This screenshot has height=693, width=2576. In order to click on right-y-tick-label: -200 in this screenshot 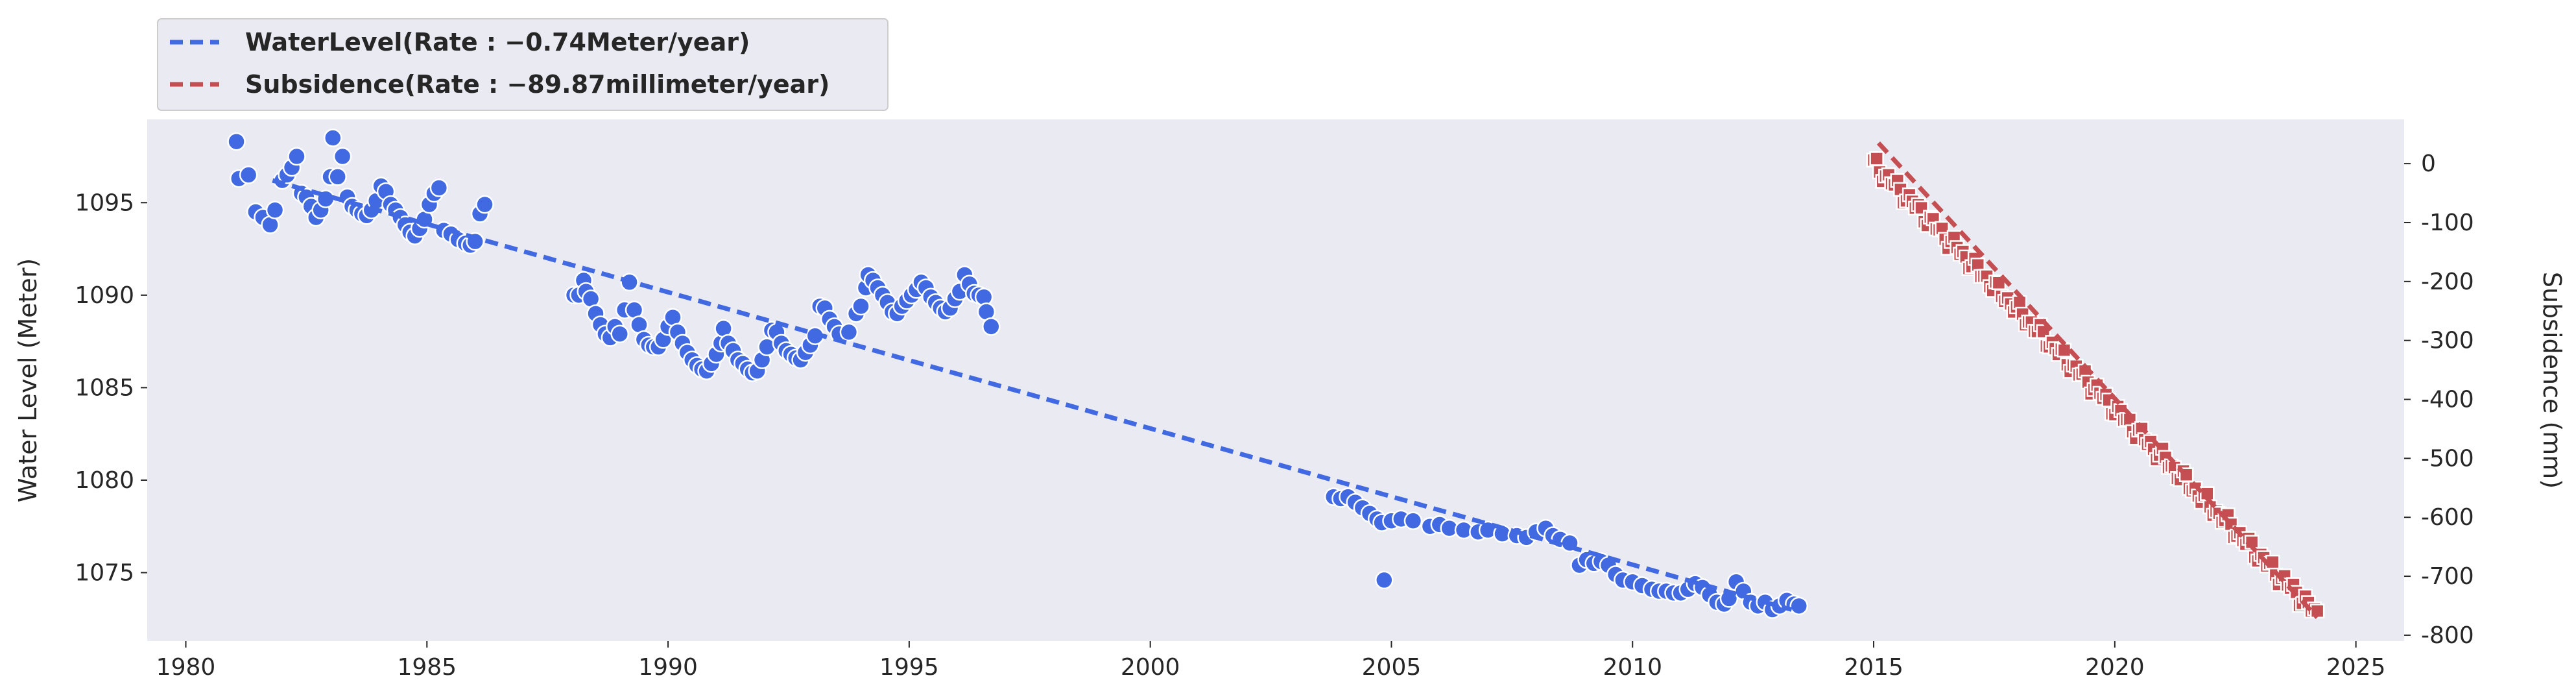, I will do `click(2447, 282)`.